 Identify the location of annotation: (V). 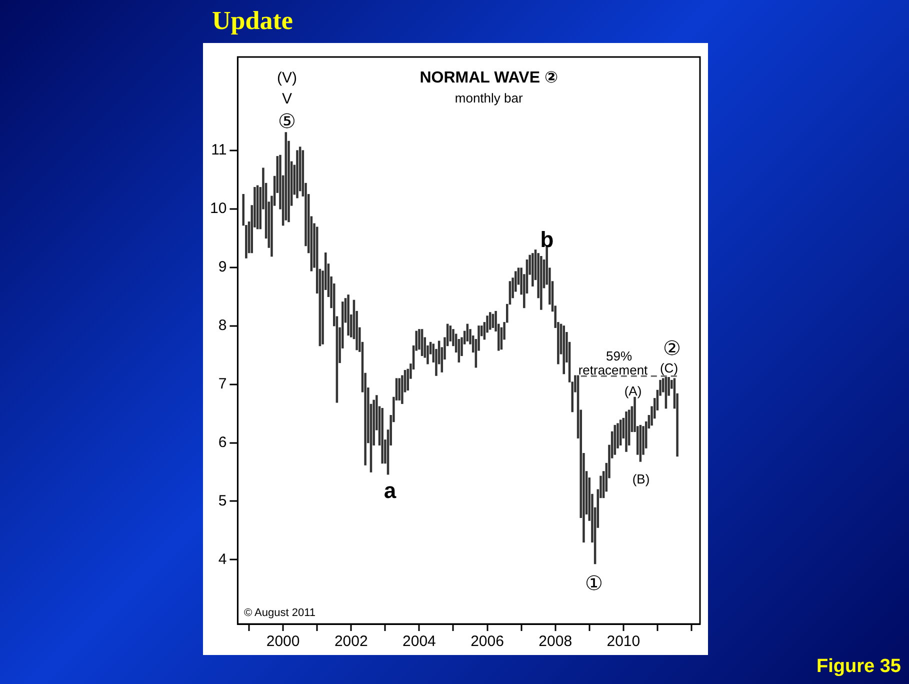
(287, 78).